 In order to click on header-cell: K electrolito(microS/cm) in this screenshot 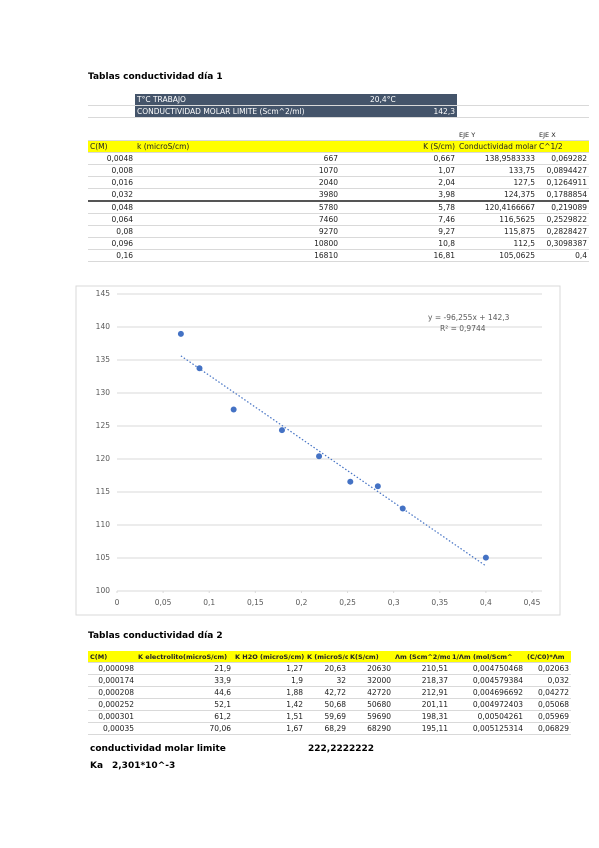, I will do `click(184, 657)`.